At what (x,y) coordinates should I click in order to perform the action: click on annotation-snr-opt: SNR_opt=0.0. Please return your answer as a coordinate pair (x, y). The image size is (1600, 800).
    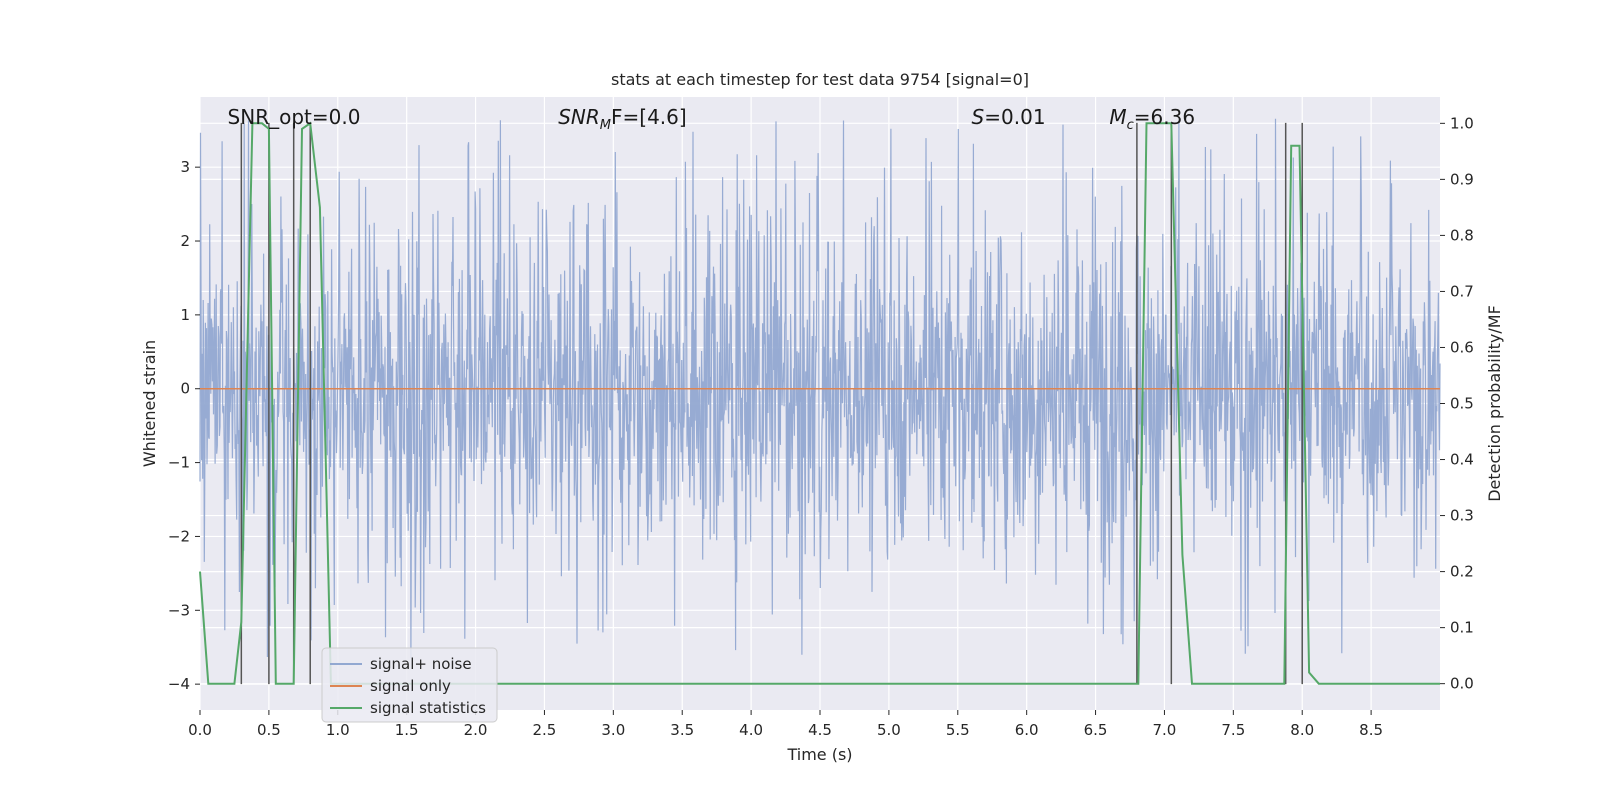
    Looking at the image, I should click on (294, 117).